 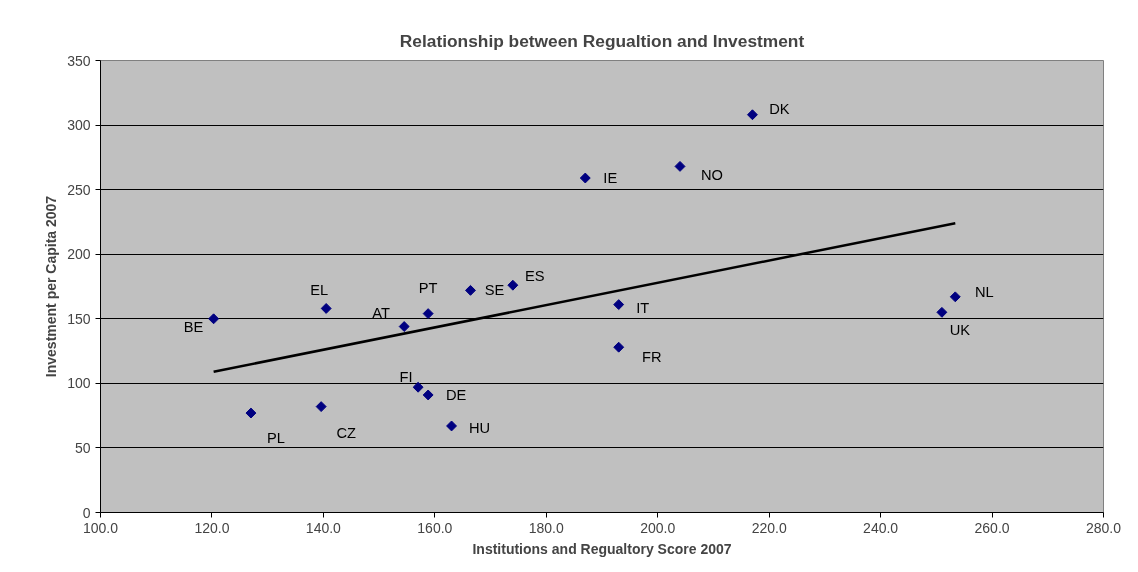 I want to click on x-tick-label: 200.0, so click(x=658, y=527).